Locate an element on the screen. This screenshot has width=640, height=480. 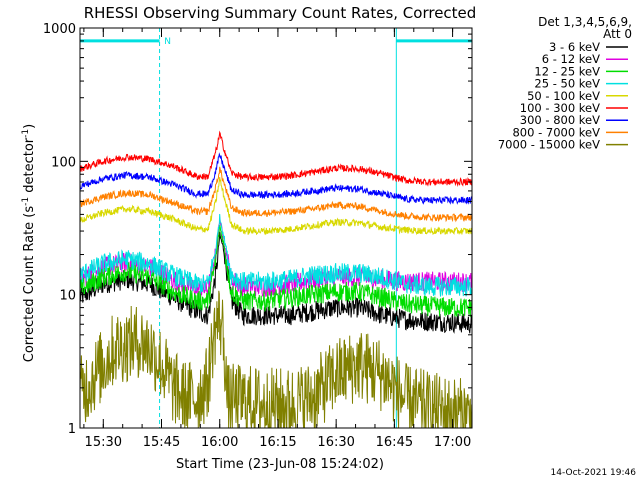
x-tick-label: 16:45 is located at coordinates (394, 442).